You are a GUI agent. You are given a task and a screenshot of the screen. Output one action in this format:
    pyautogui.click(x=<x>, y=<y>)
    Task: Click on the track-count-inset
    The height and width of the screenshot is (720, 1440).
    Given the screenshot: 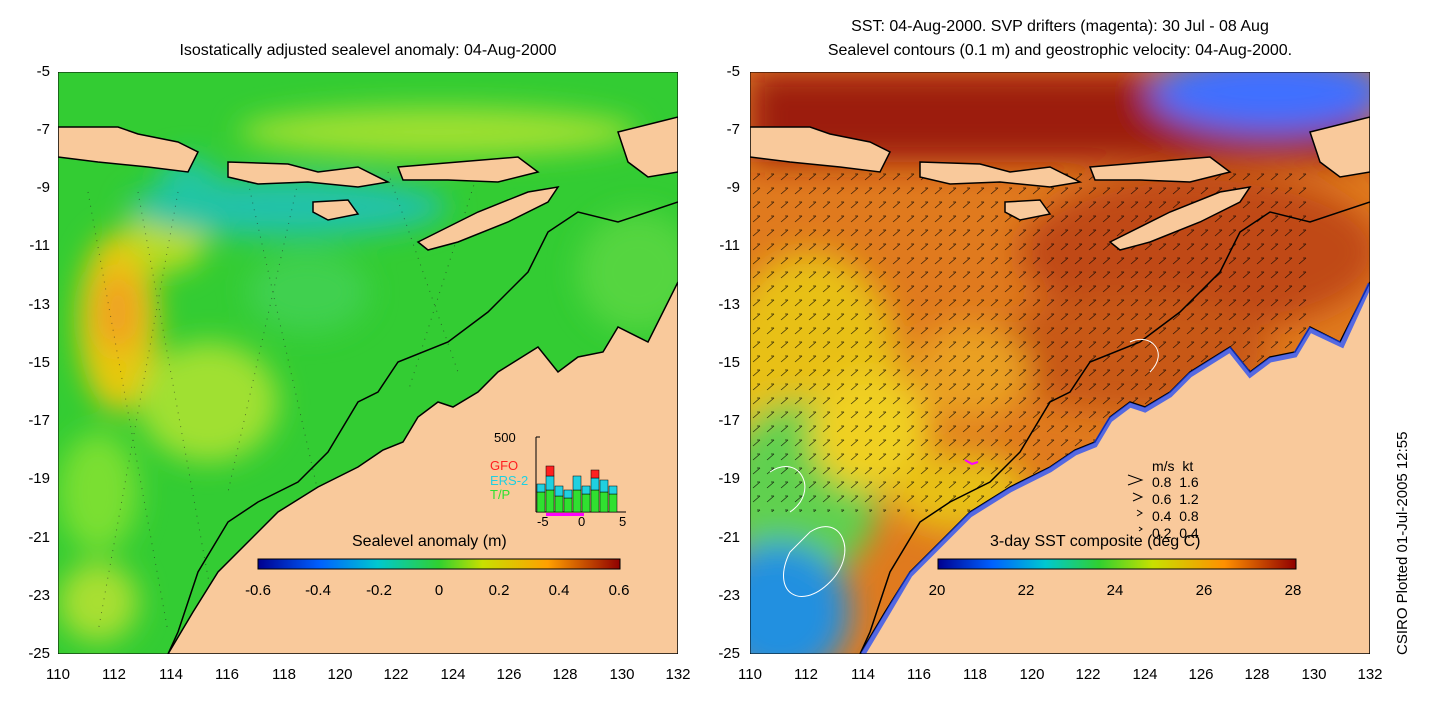 What is the action you would take?
    pyautogui.click(x=580, y=476)
    